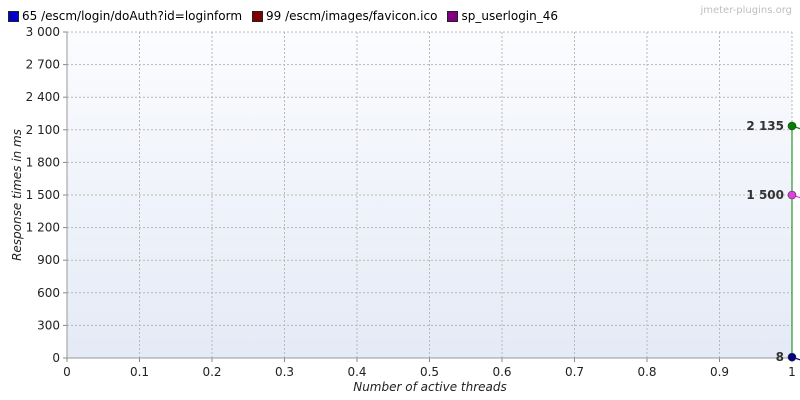 This screenshot has height=400, width=800. What do you see at coordinates (430, 387) in the screenshot?
I see `x-axis-label: Number of active threads` at bounding box center [430, 387].